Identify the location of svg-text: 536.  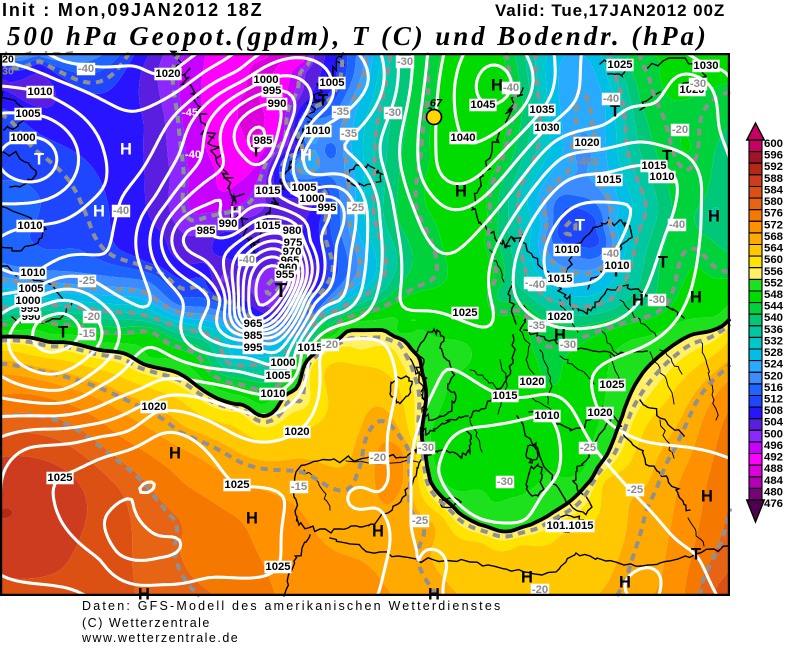
(773, 330).